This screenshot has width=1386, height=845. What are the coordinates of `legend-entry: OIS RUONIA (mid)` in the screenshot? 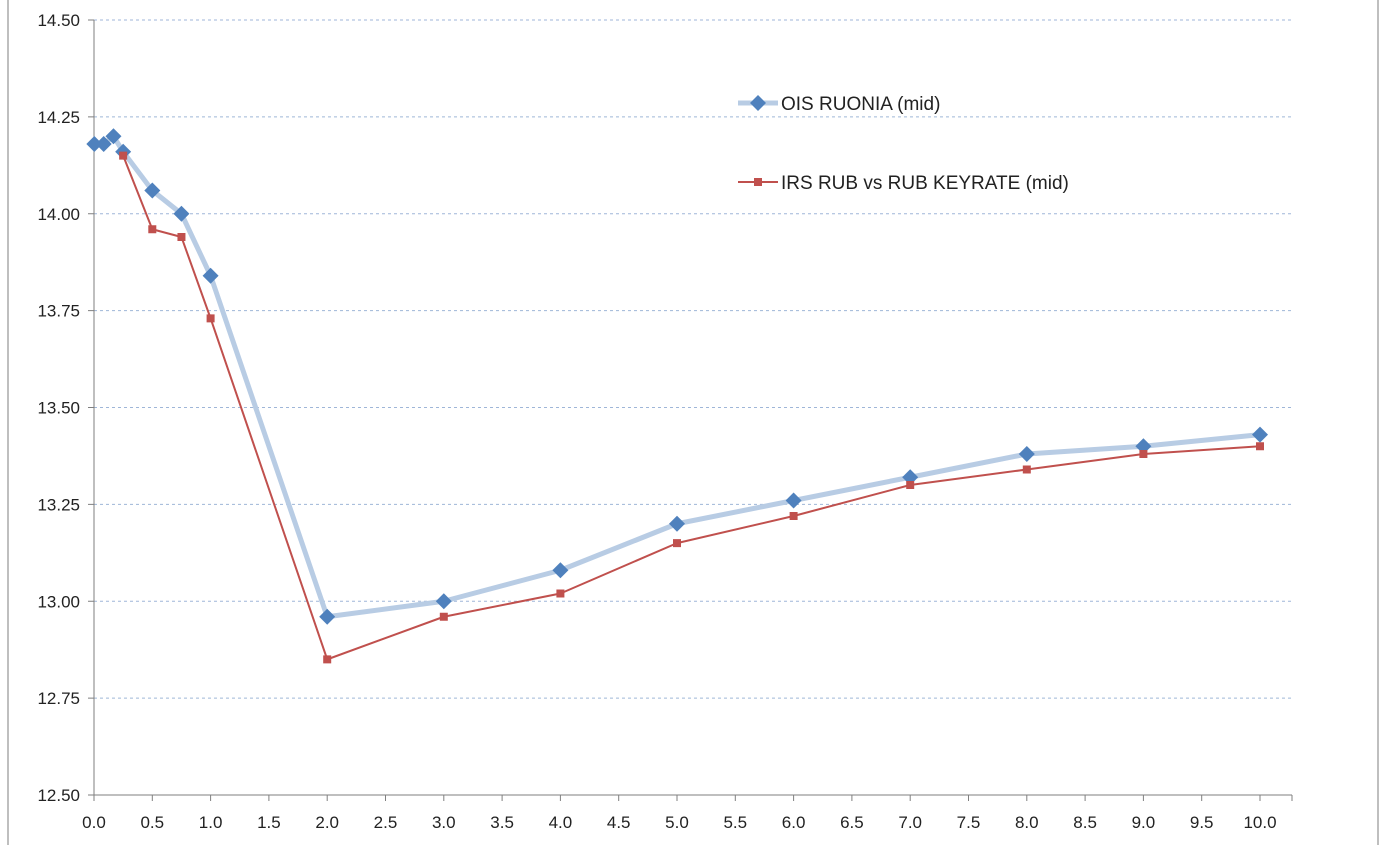 It's located at (839, 104).